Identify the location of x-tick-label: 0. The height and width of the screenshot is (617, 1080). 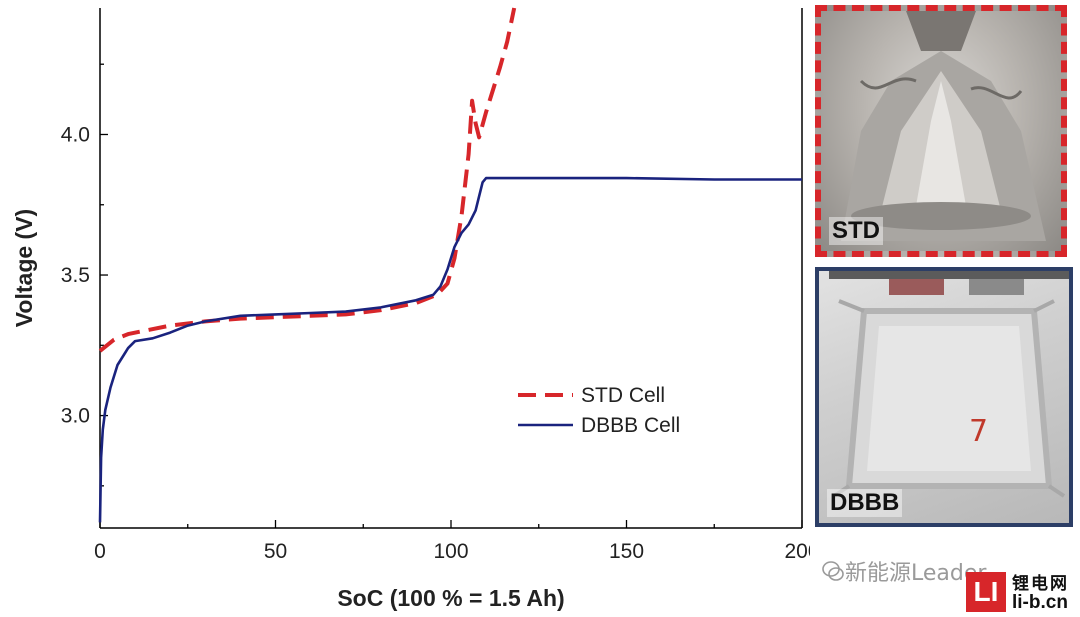
(100, 551).